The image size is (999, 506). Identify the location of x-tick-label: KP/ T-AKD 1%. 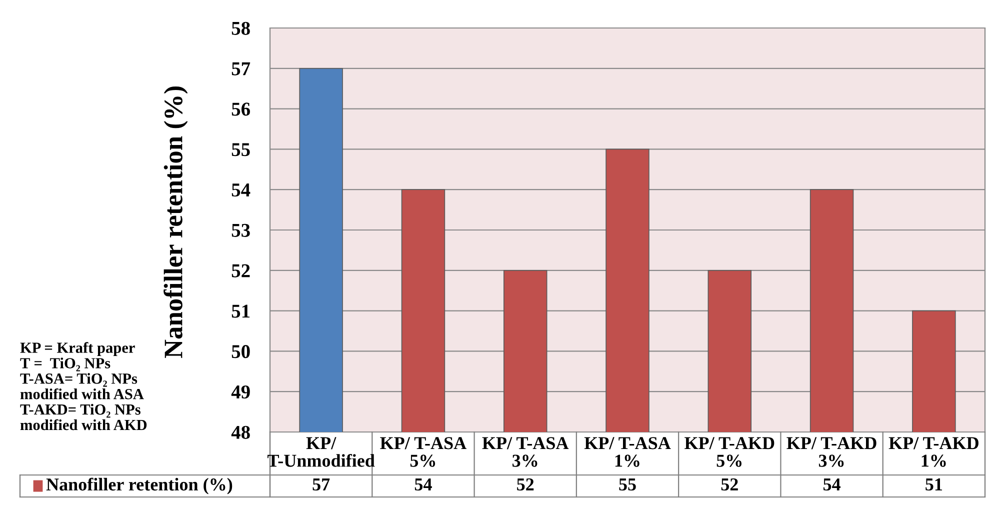
(933, 452).